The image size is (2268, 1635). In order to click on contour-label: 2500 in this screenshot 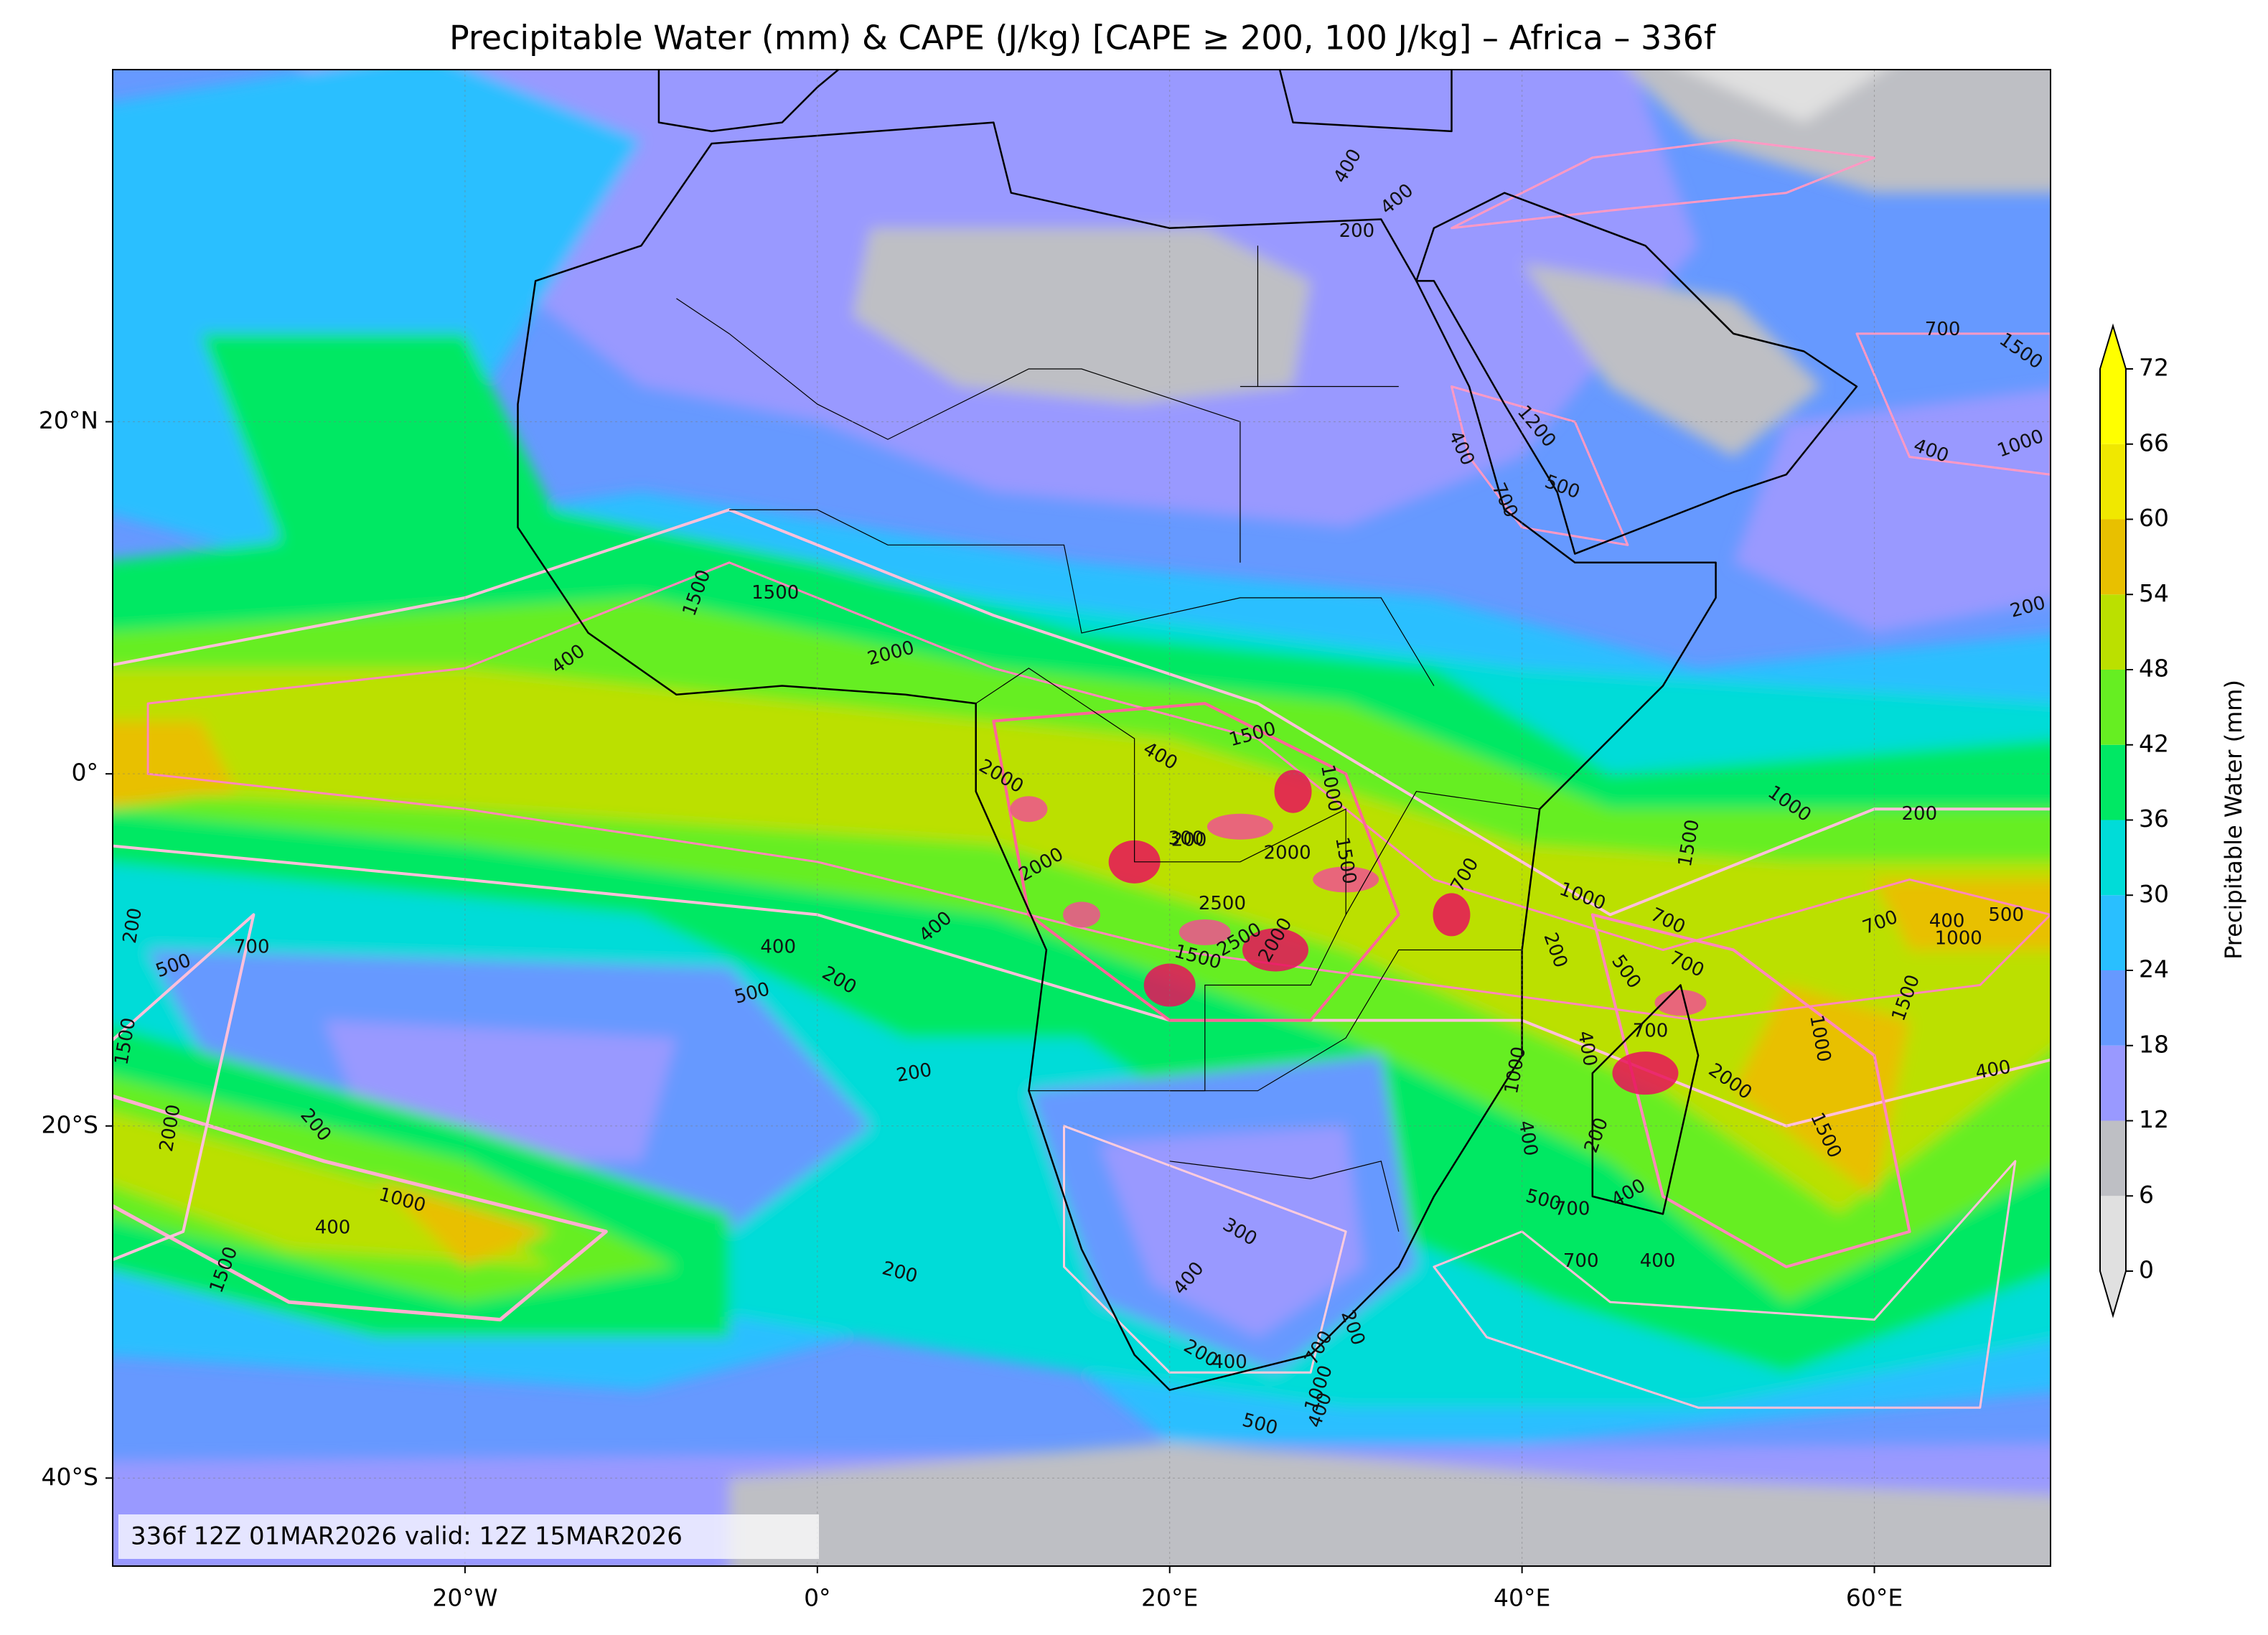, I will do `click(1223, 903)`.